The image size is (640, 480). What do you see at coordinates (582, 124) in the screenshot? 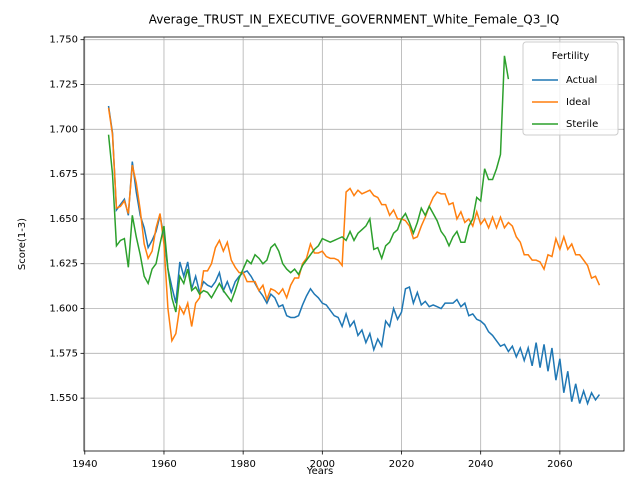
I see `legend-label: Sterile` at bounding box center [582, 124].